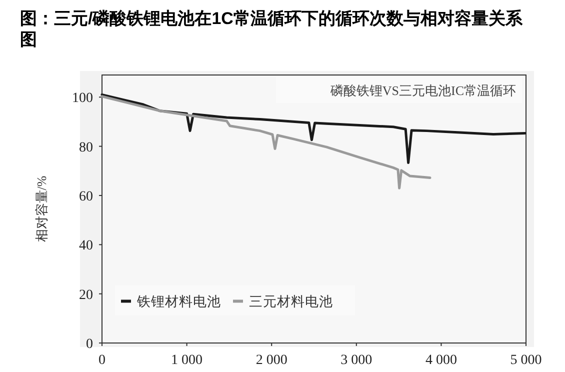 This screenshot has width=565, height=372. I want to click on annotation: 磷酸铁锂VS三元电池IC常温循环, so click(422, 90).